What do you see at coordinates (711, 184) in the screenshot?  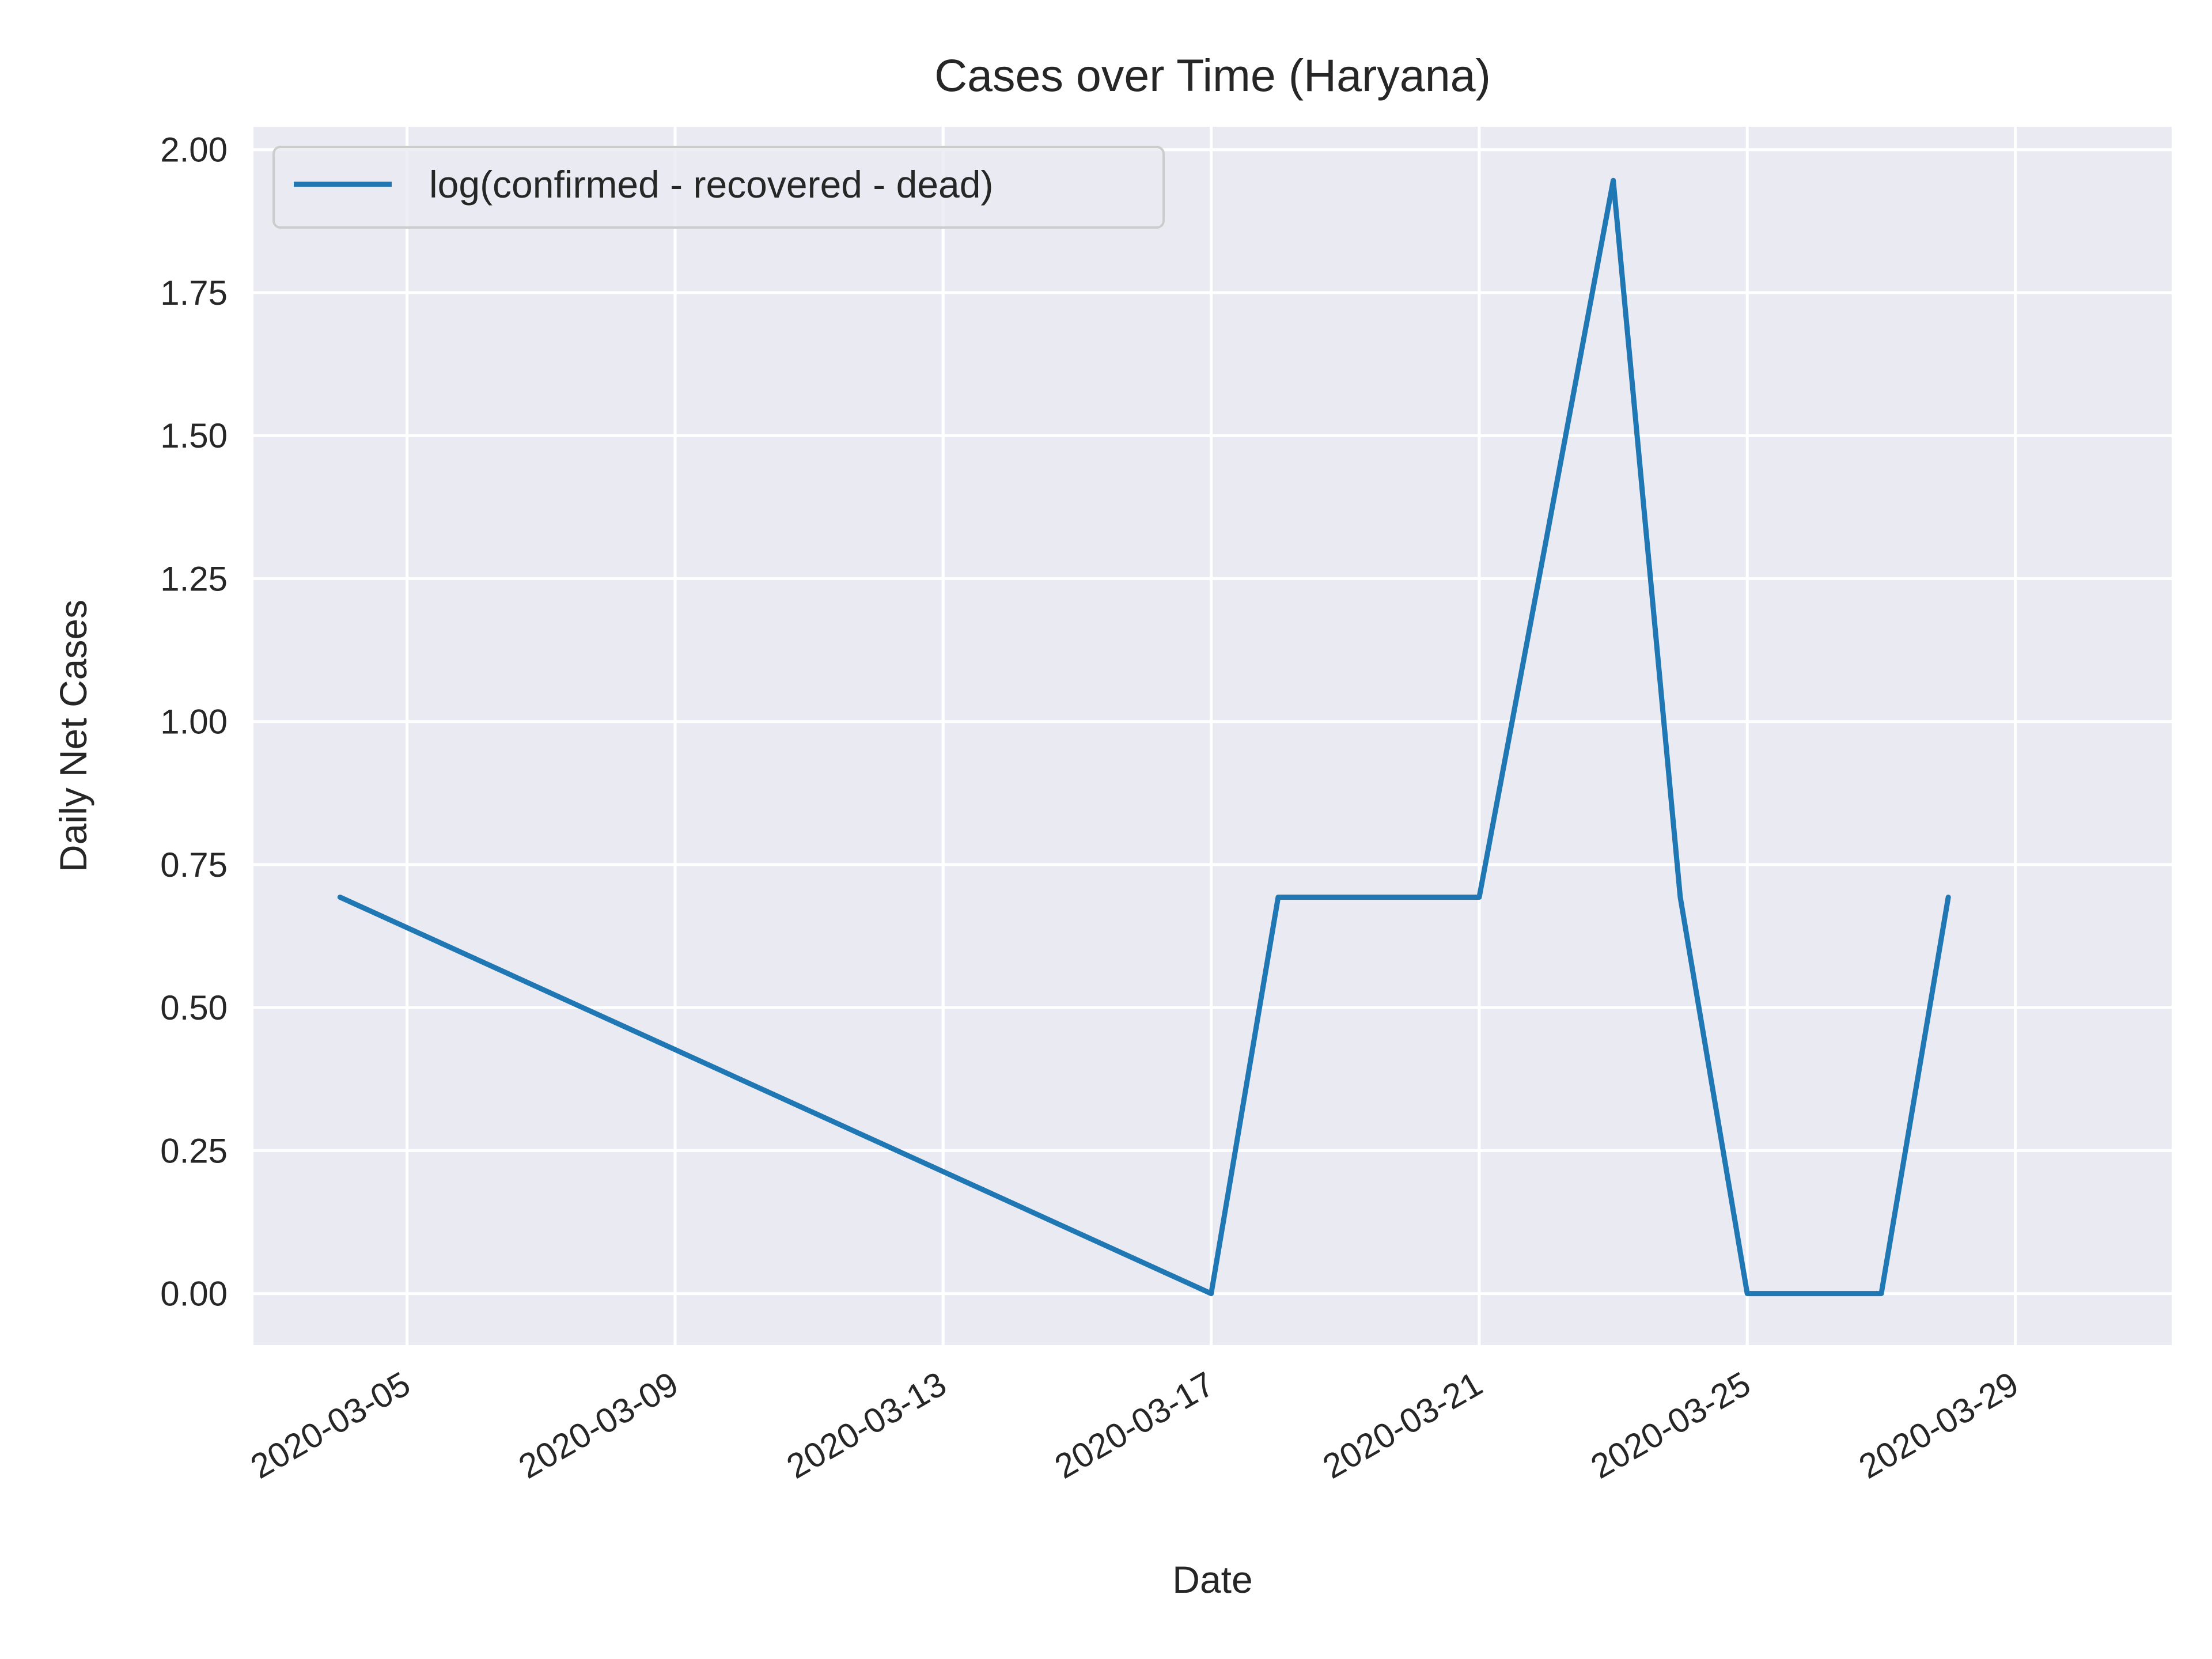 I see `legend-label: log(confirmed - recovered - dead)` at bounding box center [711, 184].